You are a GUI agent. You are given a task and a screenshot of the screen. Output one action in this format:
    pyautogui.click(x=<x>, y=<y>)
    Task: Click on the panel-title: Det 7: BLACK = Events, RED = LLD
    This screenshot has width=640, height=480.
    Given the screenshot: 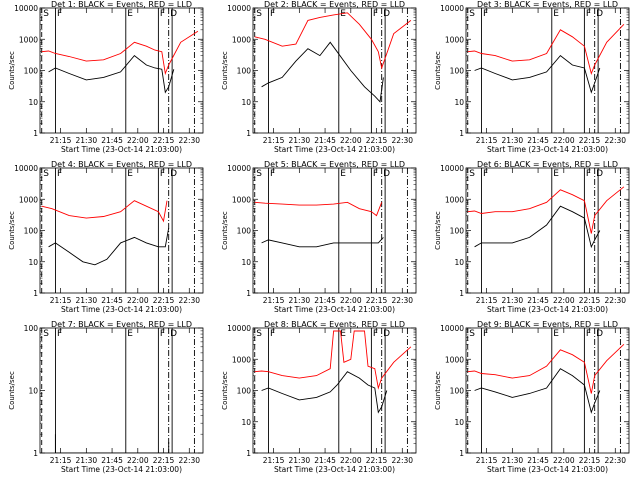 What is the action you would take?
    pyautogui.click(x=121, y=324)
    